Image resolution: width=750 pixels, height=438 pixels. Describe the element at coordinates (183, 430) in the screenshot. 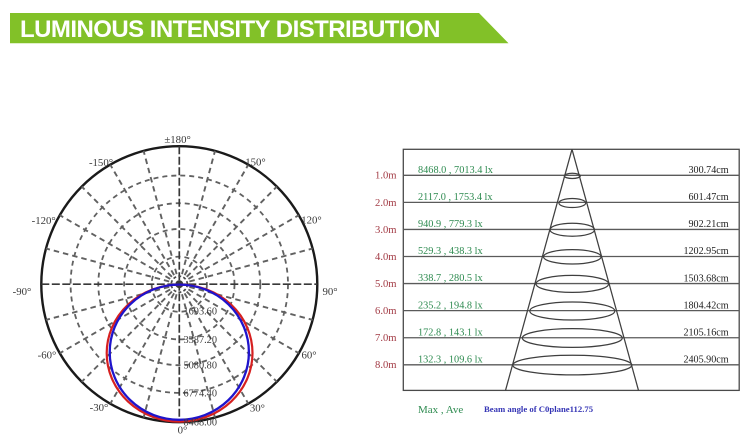

I see `svg-text: 0°` at that location.